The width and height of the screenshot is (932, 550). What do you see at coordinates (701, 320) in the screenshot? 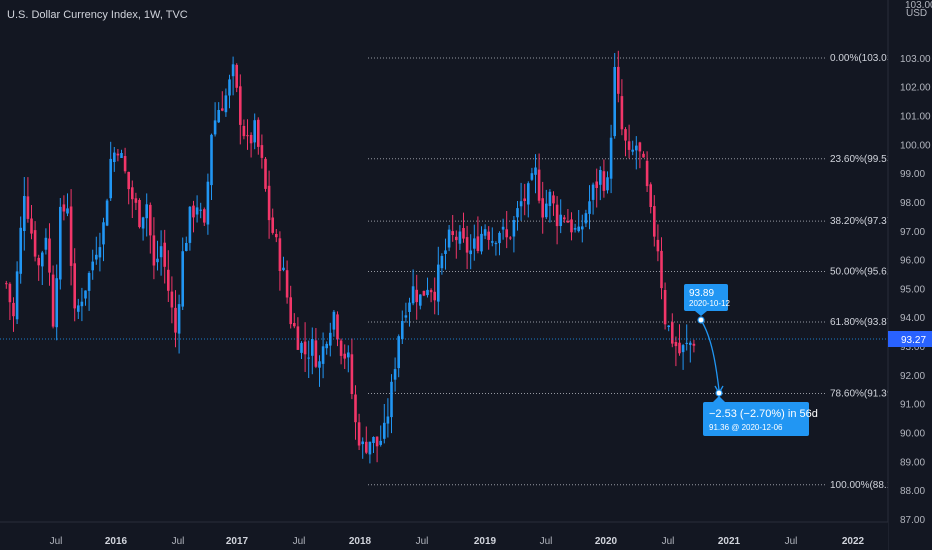
I see `measure-start-point` at bounding box center [701, 320].